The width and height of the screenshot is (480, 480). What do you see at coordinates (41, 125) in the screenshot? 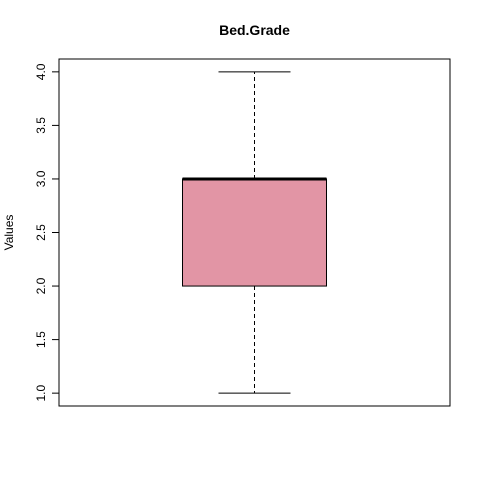
I see `y-tick-label: 3.5` at bounding box center [41, 125].